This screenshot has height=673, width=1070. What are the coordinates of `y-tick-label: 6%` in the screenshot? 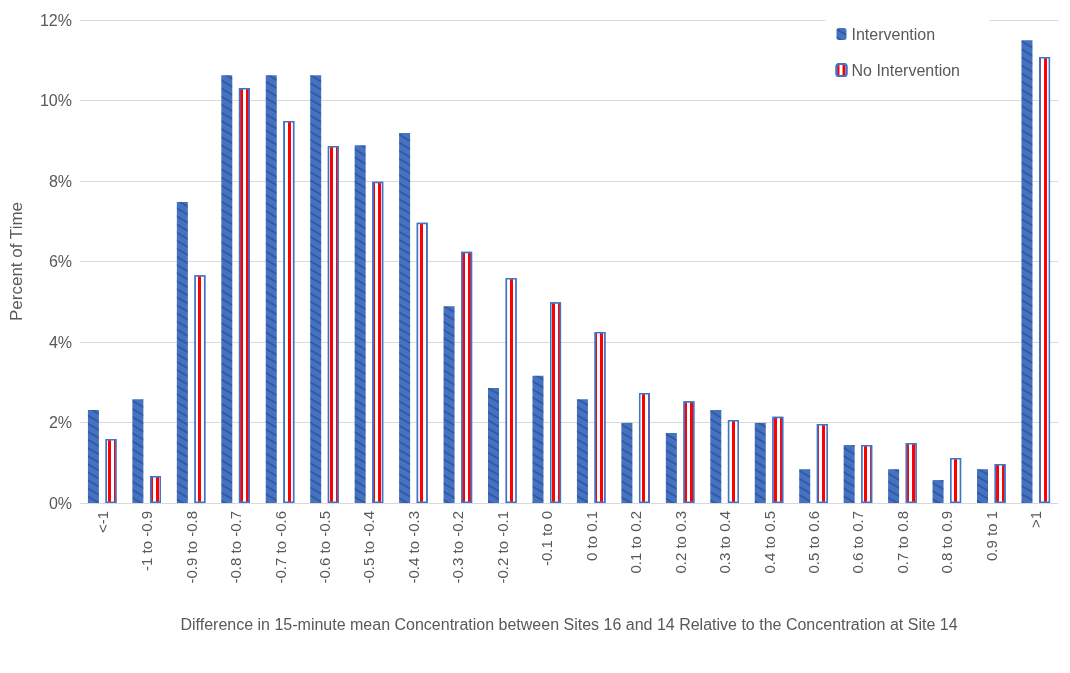 It's located at (60, 261).